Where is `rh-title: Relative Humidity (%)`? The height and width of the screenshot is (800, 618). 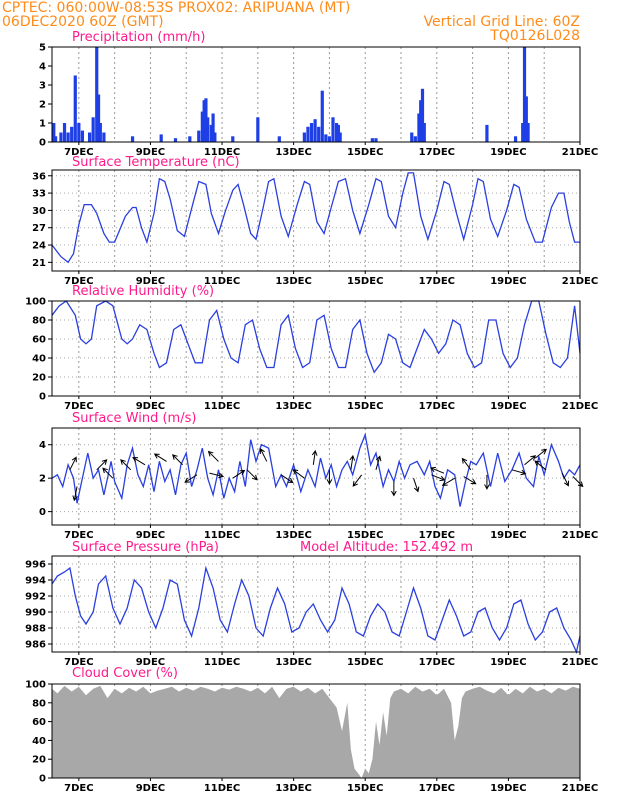 rh-title: Relative Humidity (%) is located at coordinates (143, 291).